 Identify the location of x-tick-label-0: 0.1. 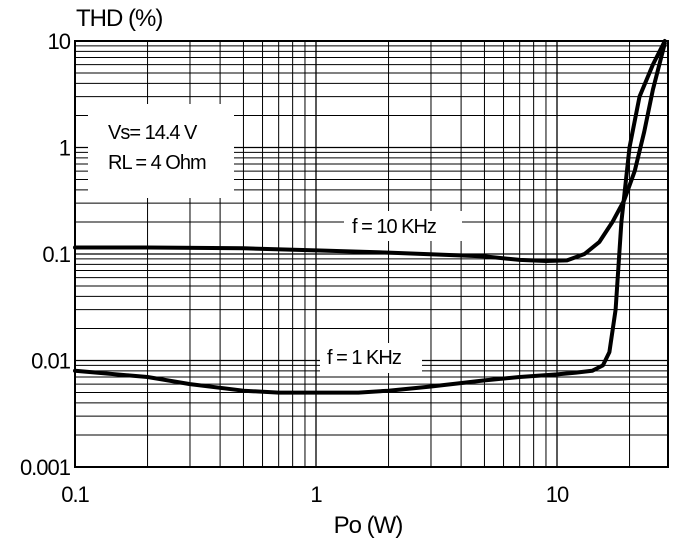
(75, 494).